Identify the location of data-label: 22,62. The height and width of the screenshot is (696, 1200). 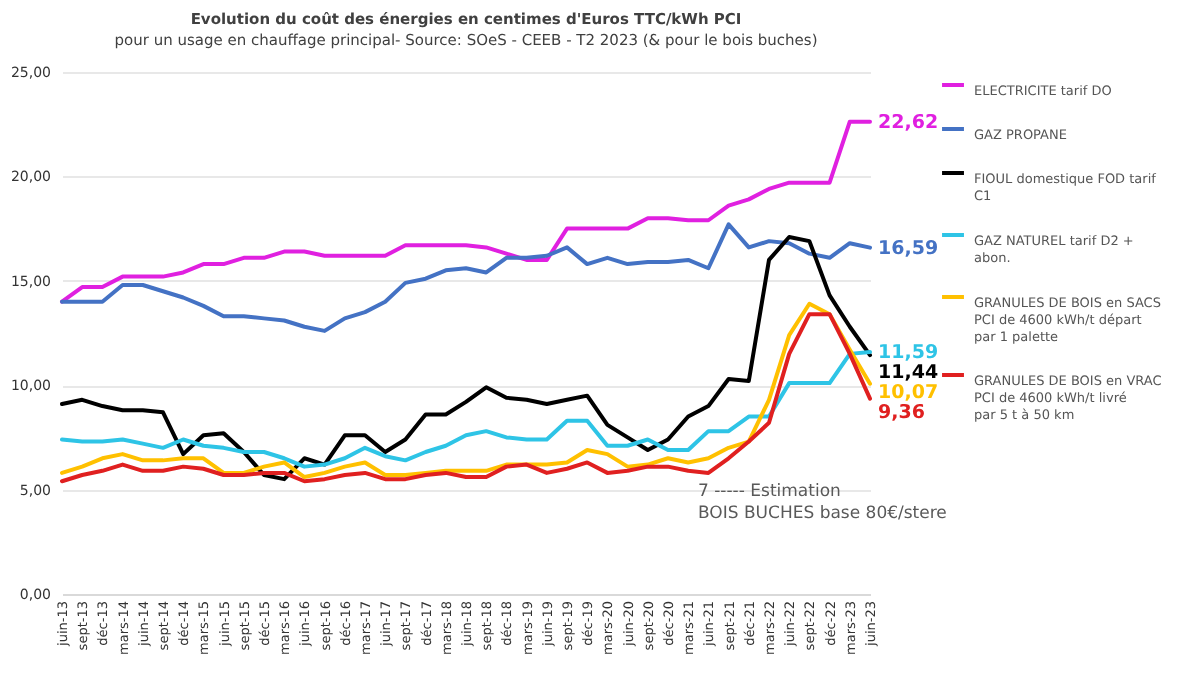
(908, 122).